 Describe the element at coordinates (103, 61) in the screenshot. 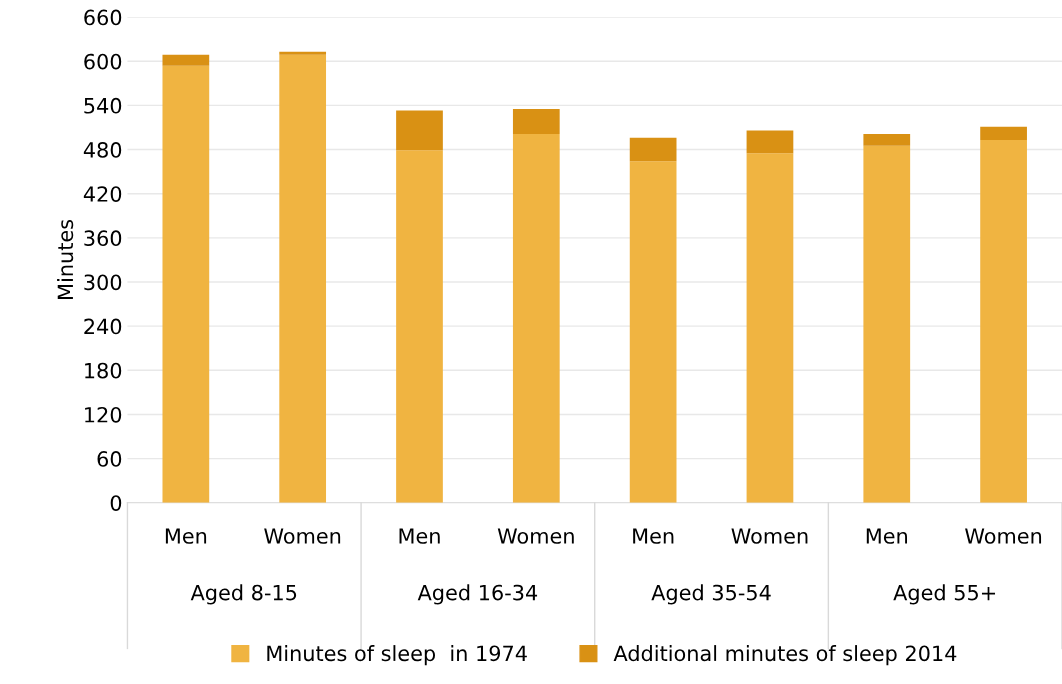

I see `y-tick-label: 600` at that location.